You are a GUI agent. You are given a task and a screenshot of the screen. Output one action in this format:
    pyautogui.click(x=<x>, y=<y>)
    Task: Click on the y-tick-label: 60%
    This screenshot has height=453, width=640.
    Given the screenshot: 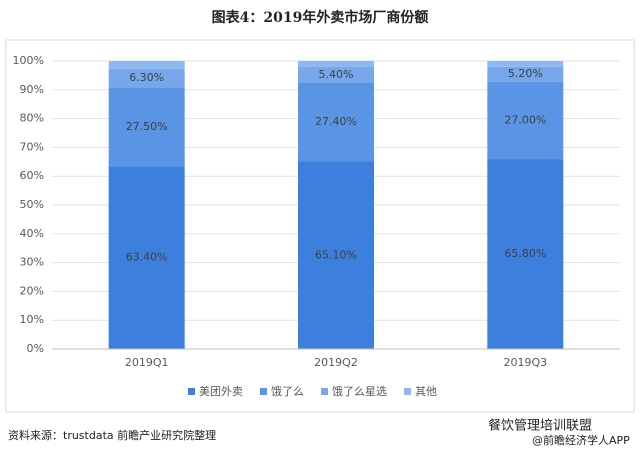 What is the action you would take?
    pyautogui.click(x=32, y=175)
    